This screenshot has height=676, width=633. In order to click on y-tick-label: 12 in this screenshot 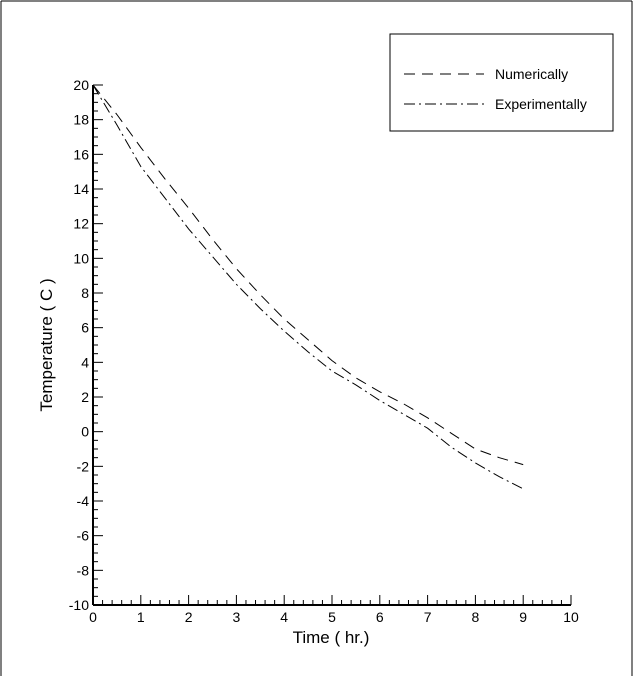, I will do `click(81, 224)`.